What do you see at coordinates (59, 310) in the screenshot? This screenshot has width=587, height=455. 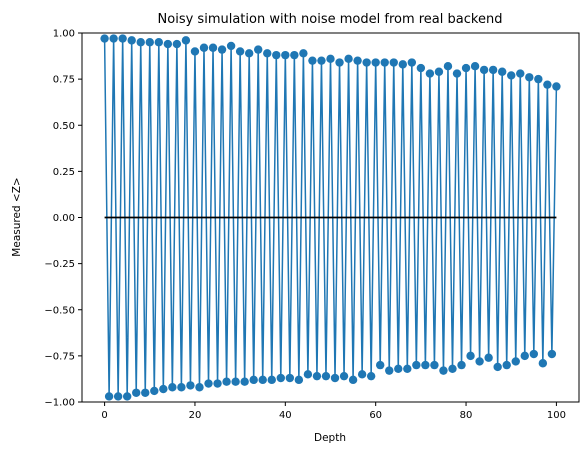 I see `y-tick-label: −0.50` at bounding box center [59, 310].